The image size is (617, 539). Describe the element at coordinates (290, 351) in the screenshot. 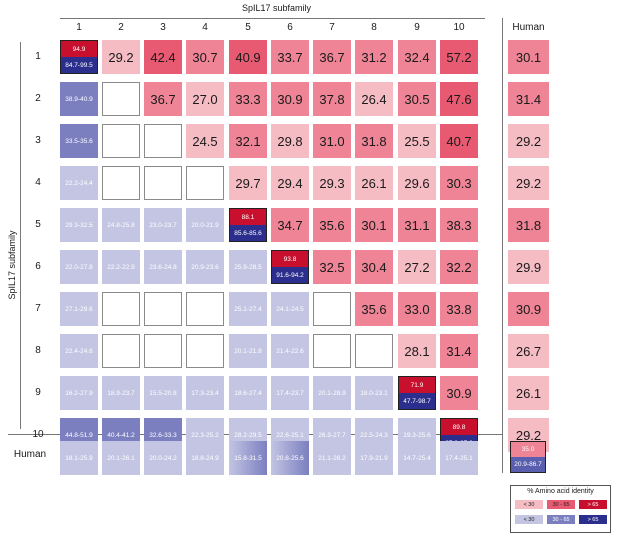

I see `identity-range-cell: 21.4-22.6` at that location.